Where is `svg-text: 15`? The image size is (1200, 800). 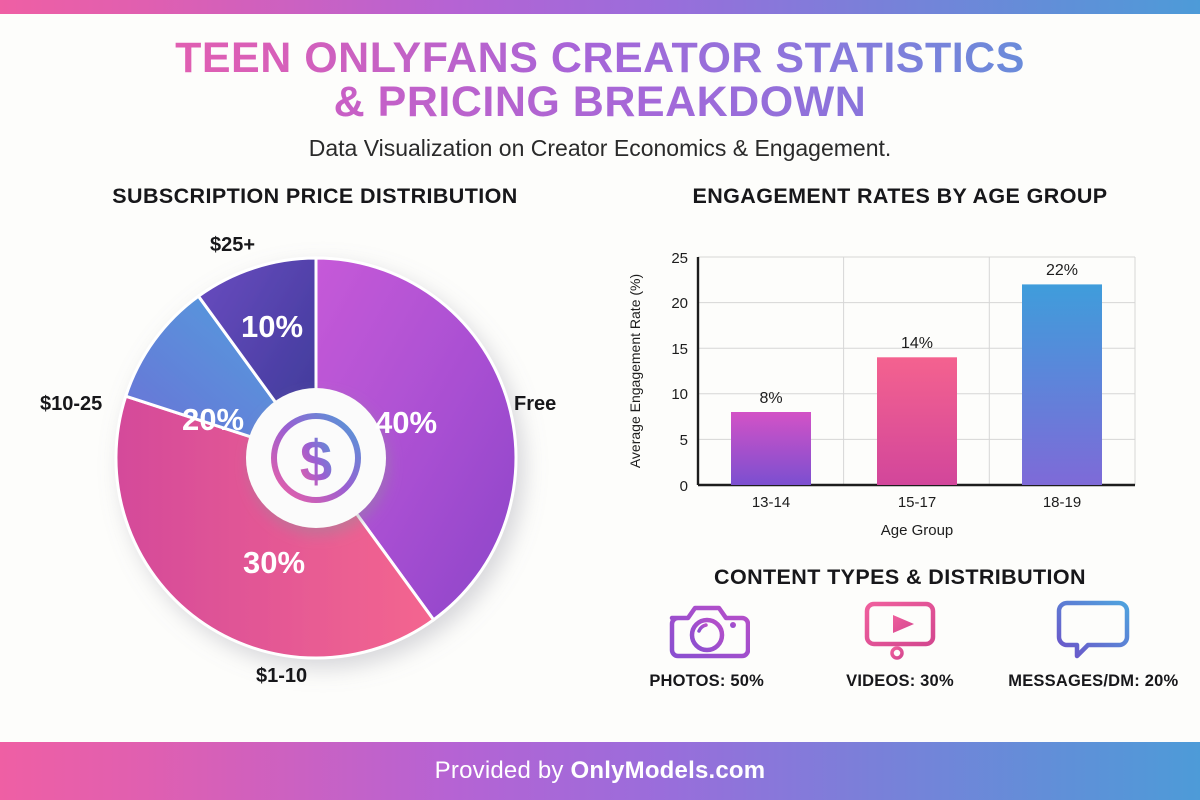
svg-text: 15 is located at coordinates (679, 349).